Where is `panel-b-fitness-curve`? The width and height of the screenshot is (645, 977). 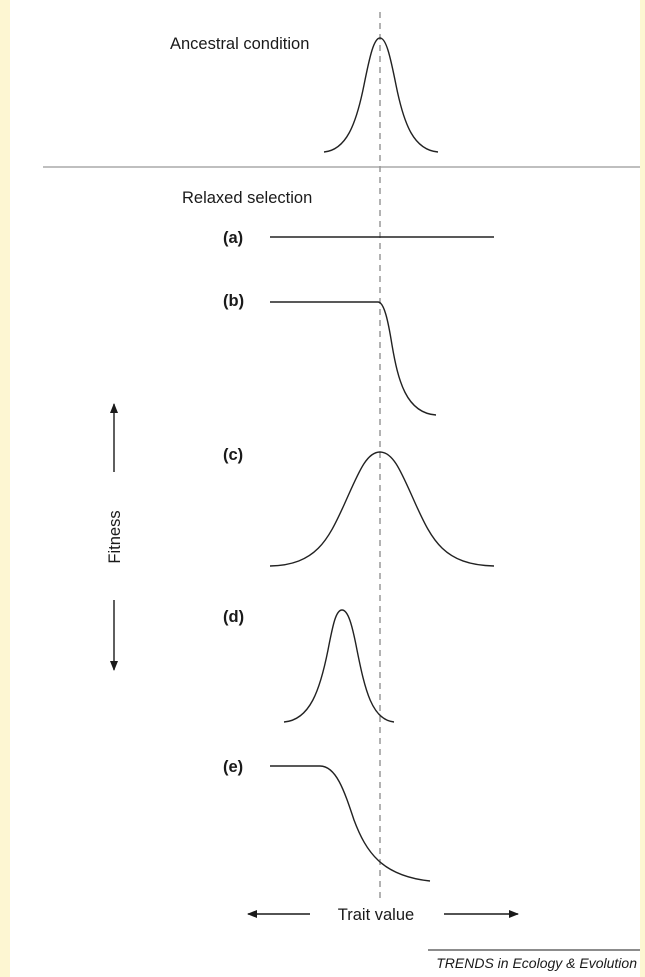 panel-b-fitness-curve is located at coordinates (353, 358).